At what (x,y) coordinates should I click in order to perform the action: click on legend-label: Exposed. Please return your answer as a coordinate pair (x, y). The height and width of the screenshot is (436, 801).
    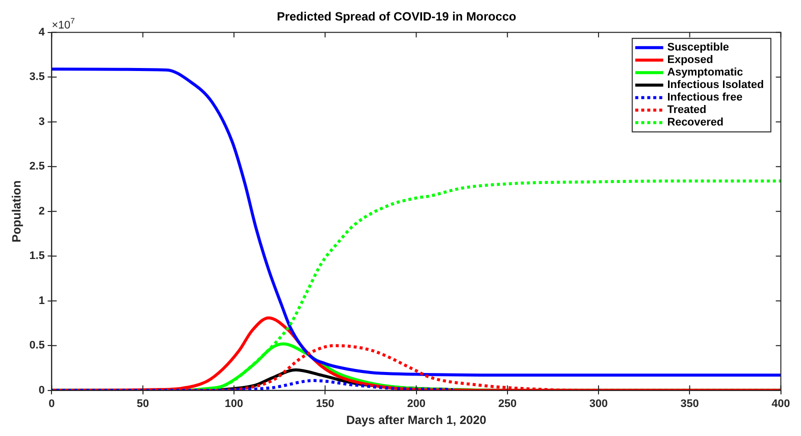
    Looking at the image, I should click on (690, 60).